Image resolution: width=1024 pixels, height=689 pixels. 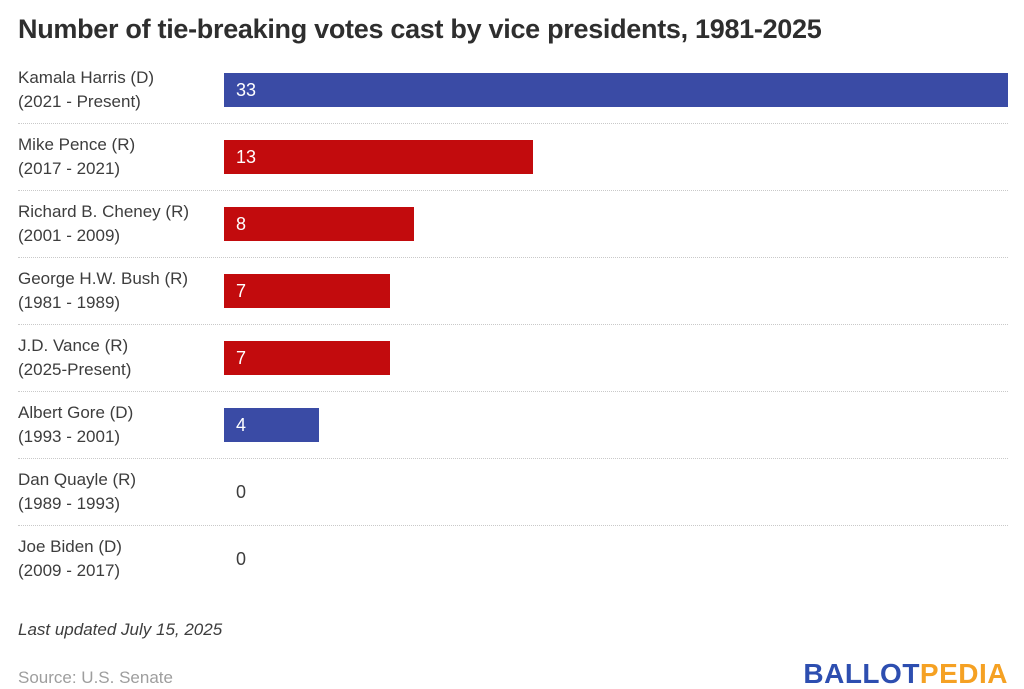 I want to click on chart-row: Richard B. Cheney (R) (2001 - 2009) 8, so click(x=513, y=224).